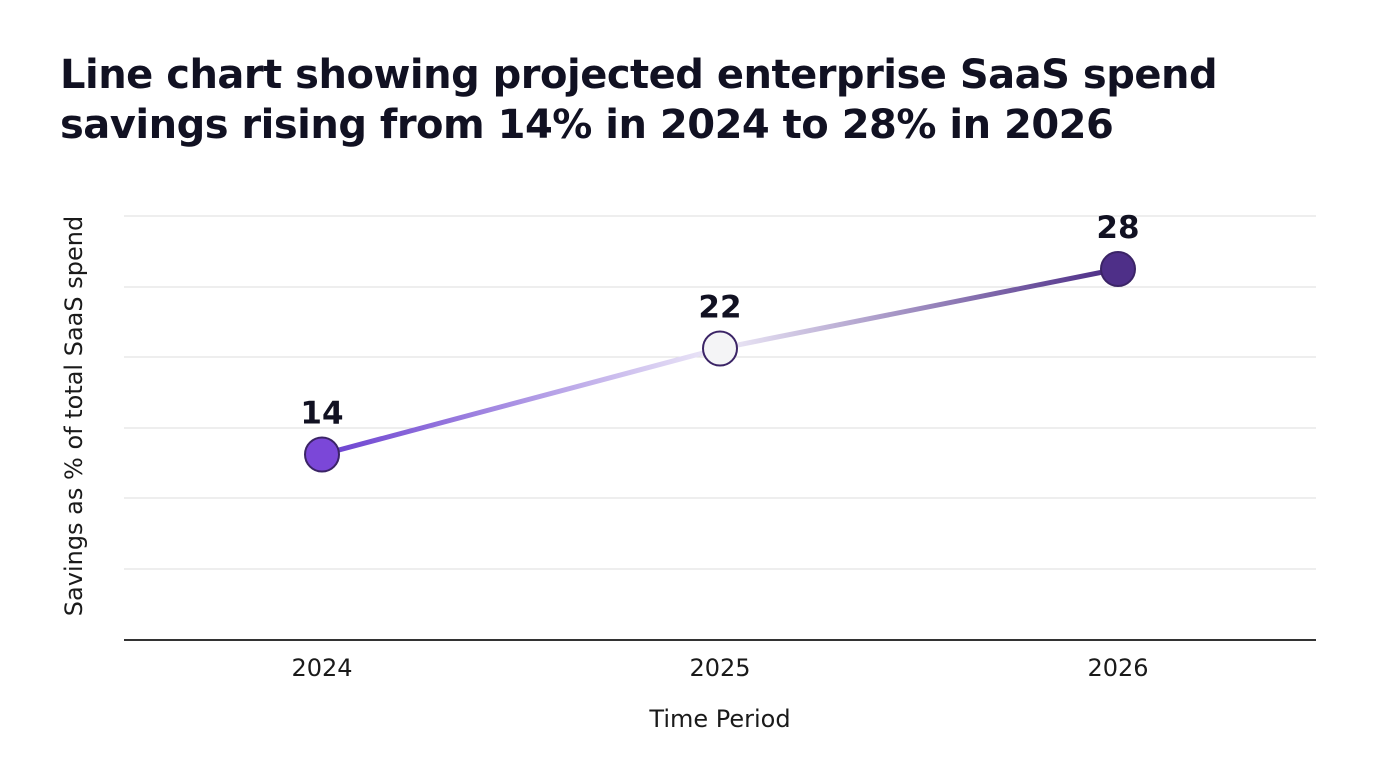 The width and height of the screenshot is (1376, 768). I want to click on marker-2026, so click(1118, 269).